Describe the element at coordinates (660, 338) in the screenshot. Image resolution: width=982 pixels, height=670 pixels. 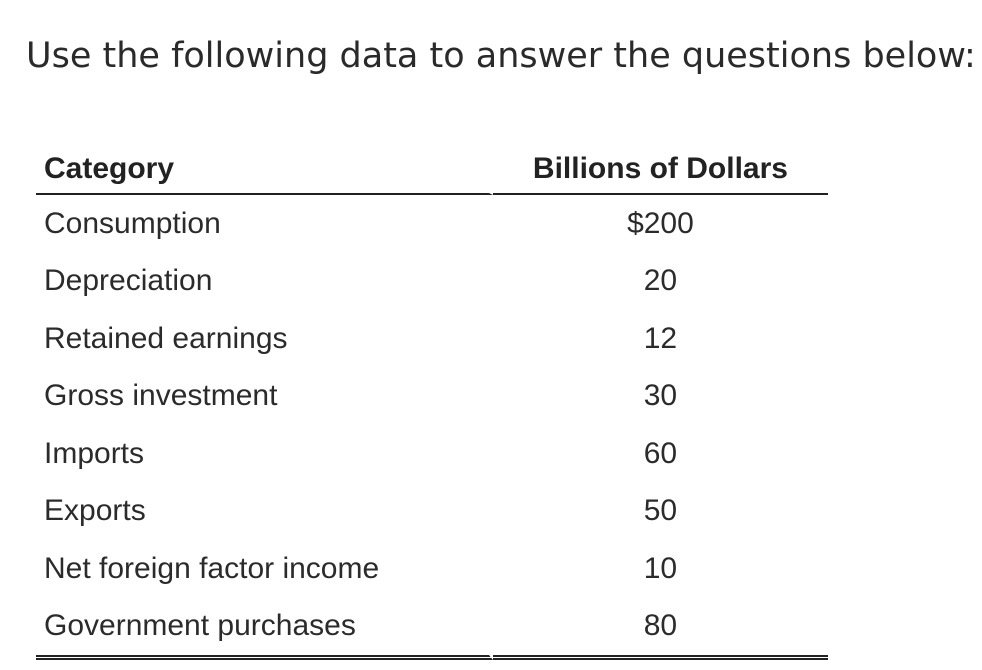
I see `row-value: 12` at that location.